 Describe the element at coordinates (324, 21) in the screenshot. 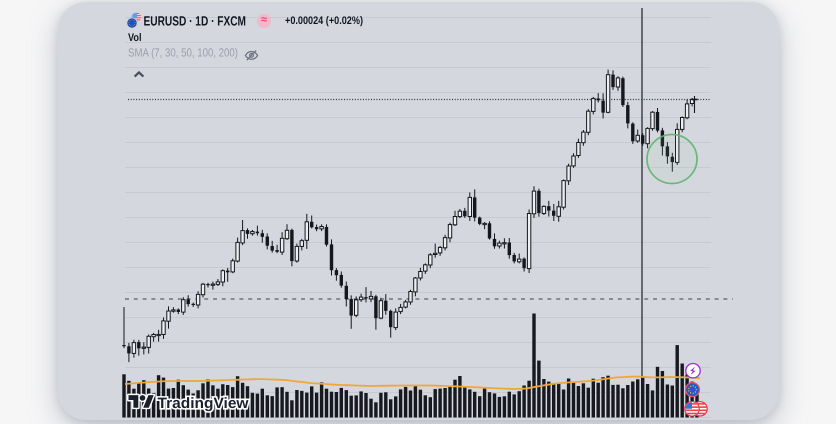

I see `svg-text: +0.00024 (+0.02%)` at that location.